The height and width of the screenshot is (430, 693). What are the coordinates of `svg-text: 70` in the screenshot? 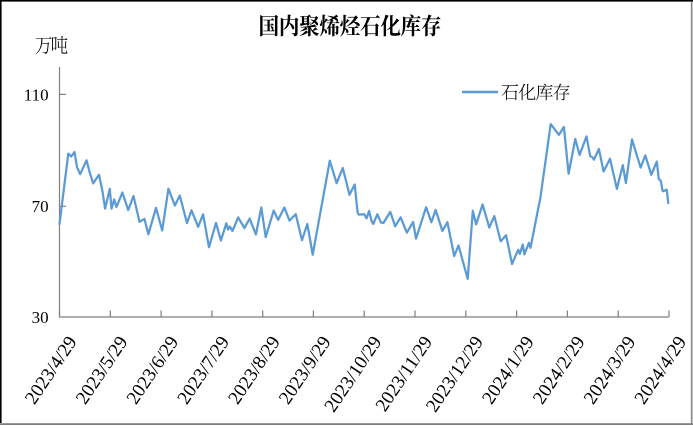 It's located at (40, 206).